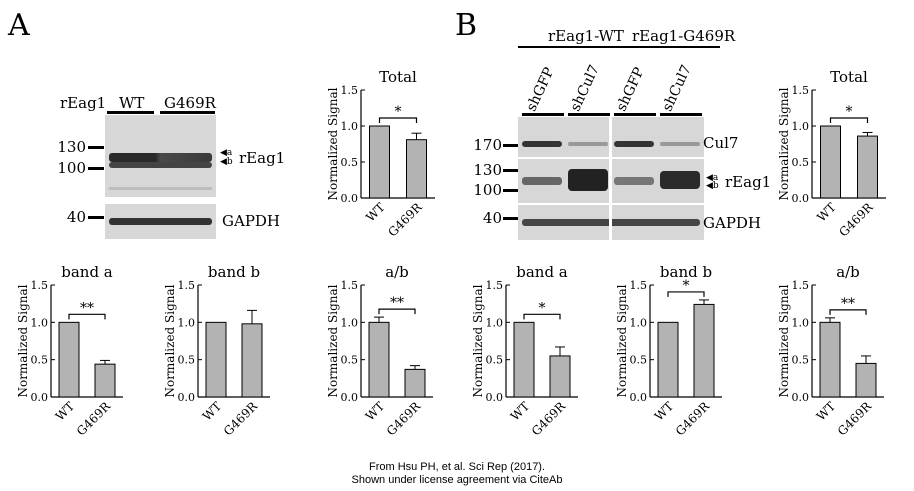 The image size is (914, 491). I want to click on blot-b-marker-170: 170, so click(487, 145).